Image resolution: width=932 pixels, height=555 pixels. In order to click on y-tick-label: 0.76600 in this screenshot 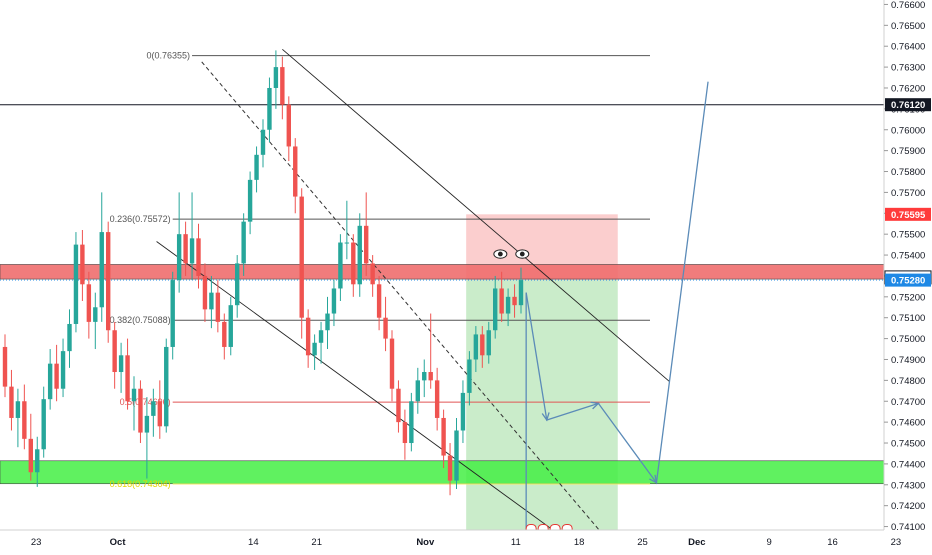, I will do `click(908, 5)`.